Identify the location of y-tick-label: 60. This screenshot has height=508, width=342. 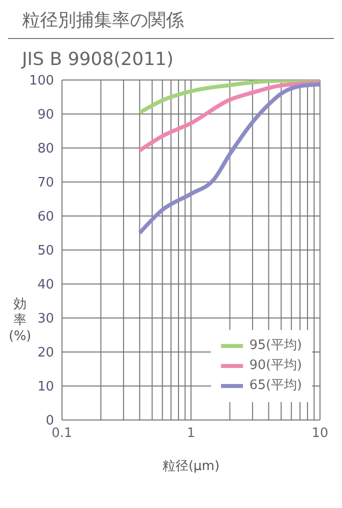
(45, 217).